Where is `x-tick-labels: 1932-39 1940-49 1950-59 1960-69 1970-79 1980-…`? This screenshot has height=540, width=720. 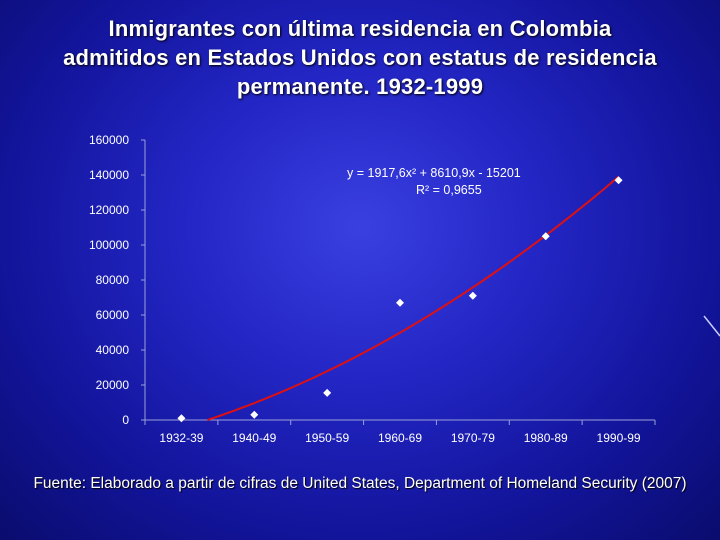 x-tick-labels: 1932-39 1940-49 1950-59 1960-69 1970-79 1980-… is located at coordinates (400, 432).